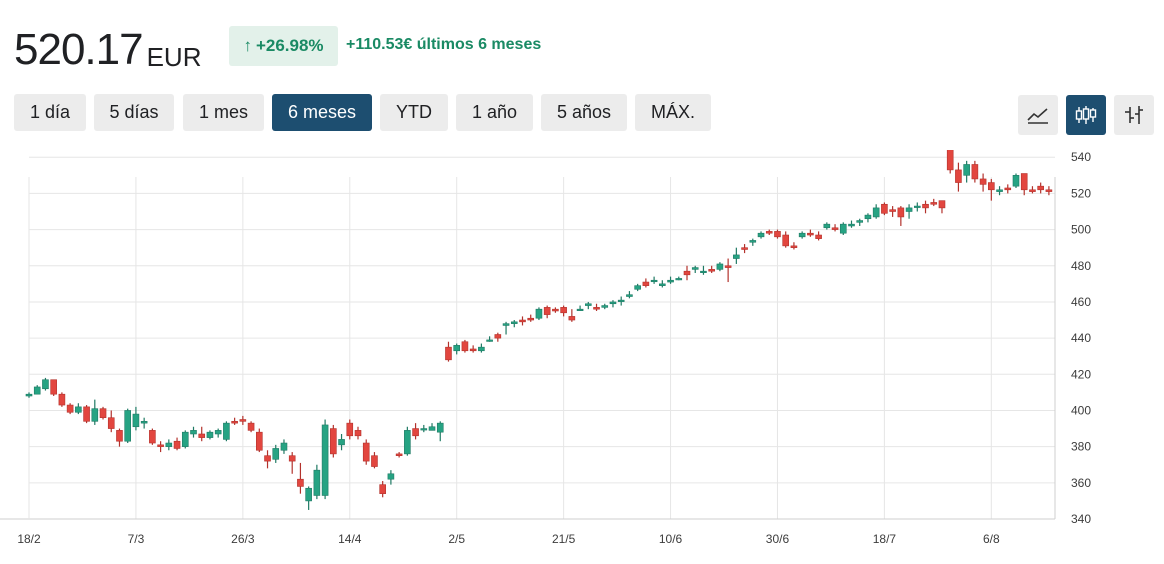  I want to click on range-button-1m: 1 mes, so click(223, 112).